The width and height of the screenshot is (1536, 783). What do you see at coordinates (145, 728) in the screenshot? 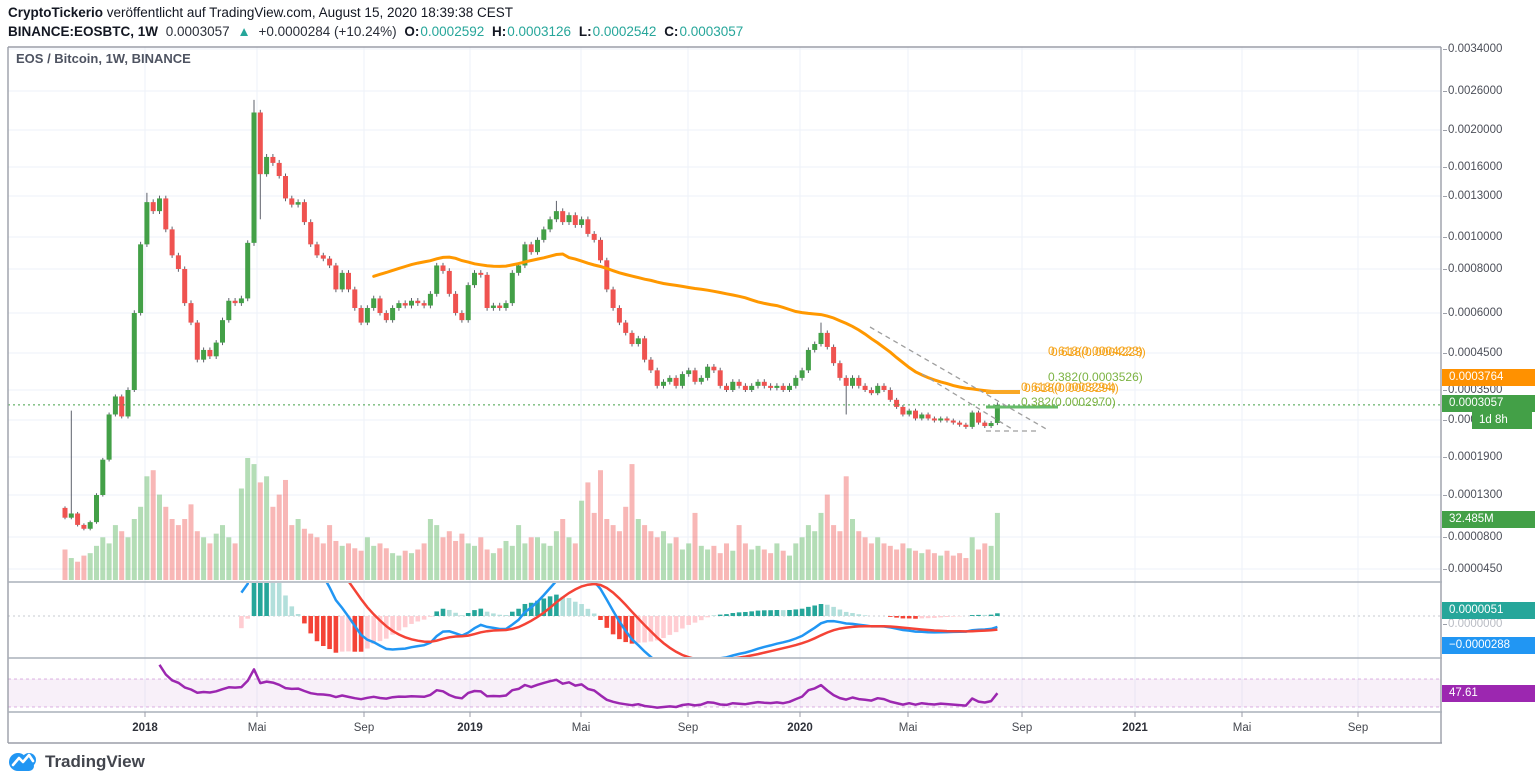
I see `time-axis-label: 2018` at bounding box center [145, 728].